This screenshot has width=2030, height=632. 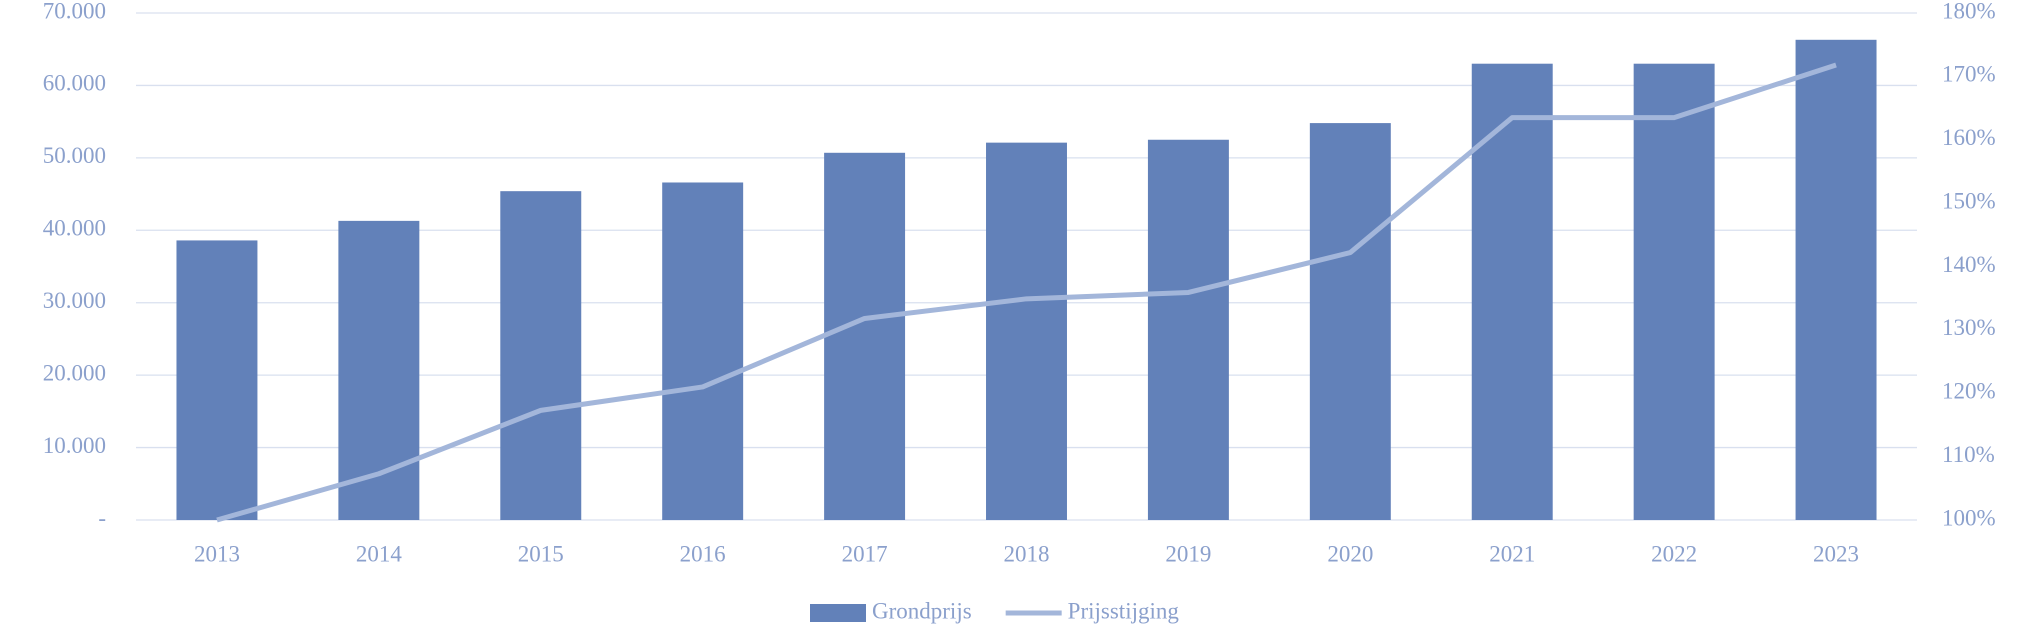 What do you see at coordinates (1968, 454) in the screenshot?
I see `y2-tick-label: 110%` at bounding box center [1968, 454].